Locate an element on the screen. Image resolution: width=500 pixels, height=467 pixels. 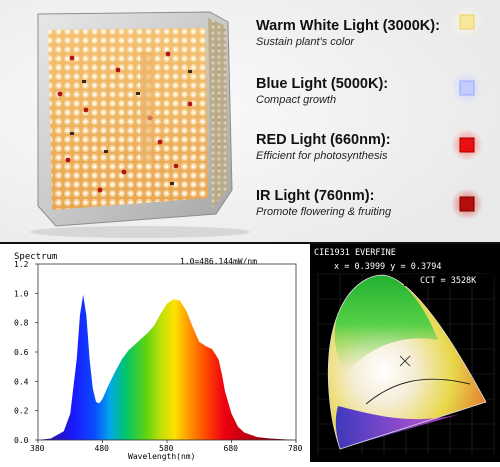
light-desc: Compact growth is located at coordinates (296, 100).